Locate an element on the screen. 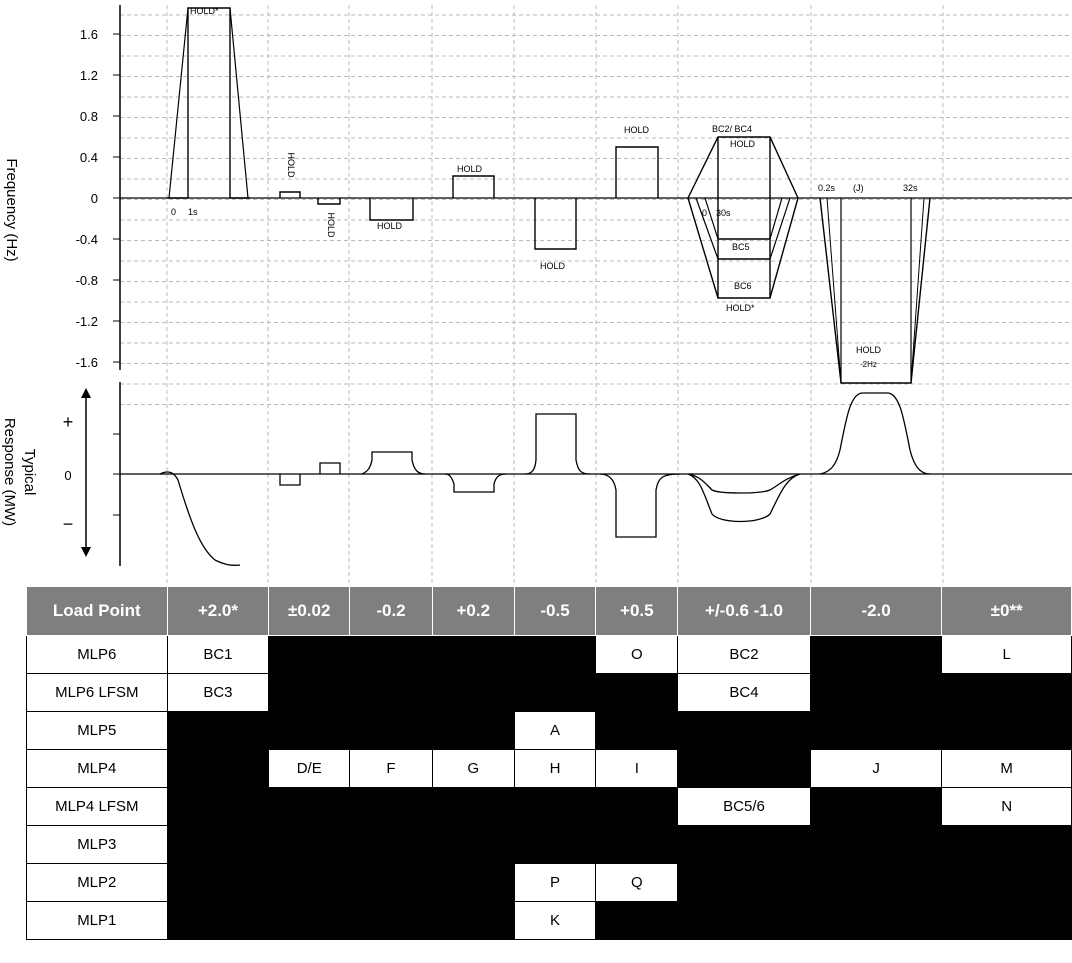 The height and width of the screenshot is (963, 1072). hold-label-minus2: HOLD is located at coordinates (869, 350).